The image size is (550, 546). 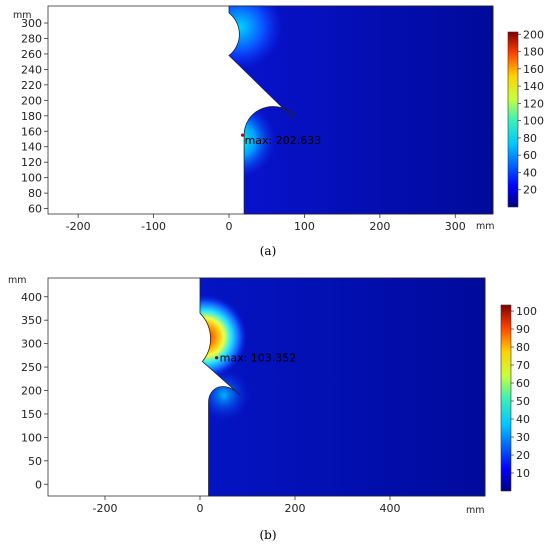 I want to click on panel-b-y-ticks: 0 50 100 150 200 250 300 350 400, so click(x=34, y=391).